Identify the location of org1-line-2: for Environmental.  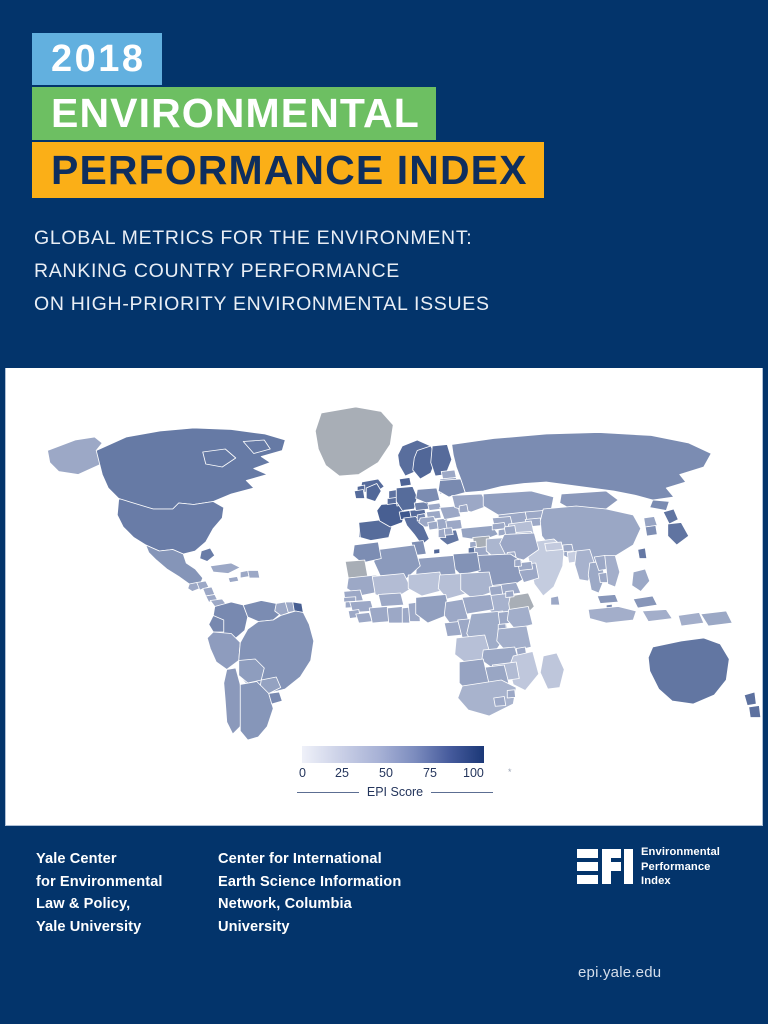
(99, 881).